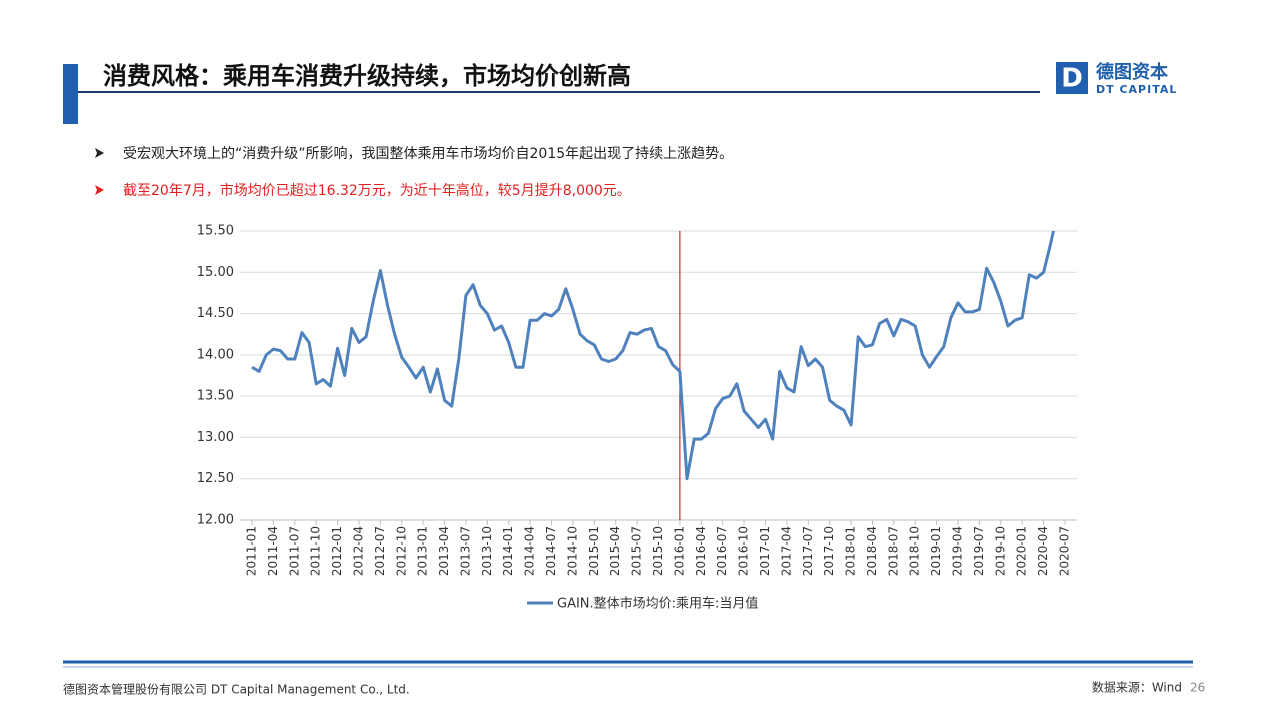 The height and width of the screenshot is (724, 1280). What do you see at coordinates (294, 551) in the screenshot?
I see `x-tick-label: 2011-07` at bounding box center [294, 551].